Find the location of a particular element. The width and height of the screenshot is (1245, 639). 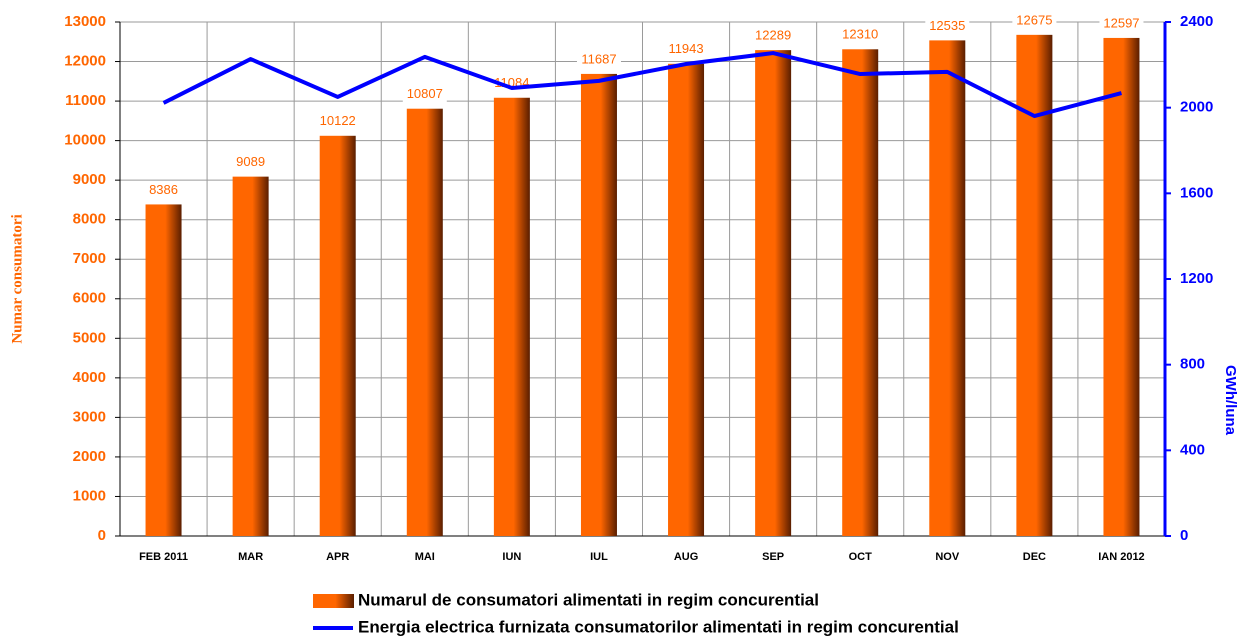

value-label: 12535 is located at coordinates (947, 25).